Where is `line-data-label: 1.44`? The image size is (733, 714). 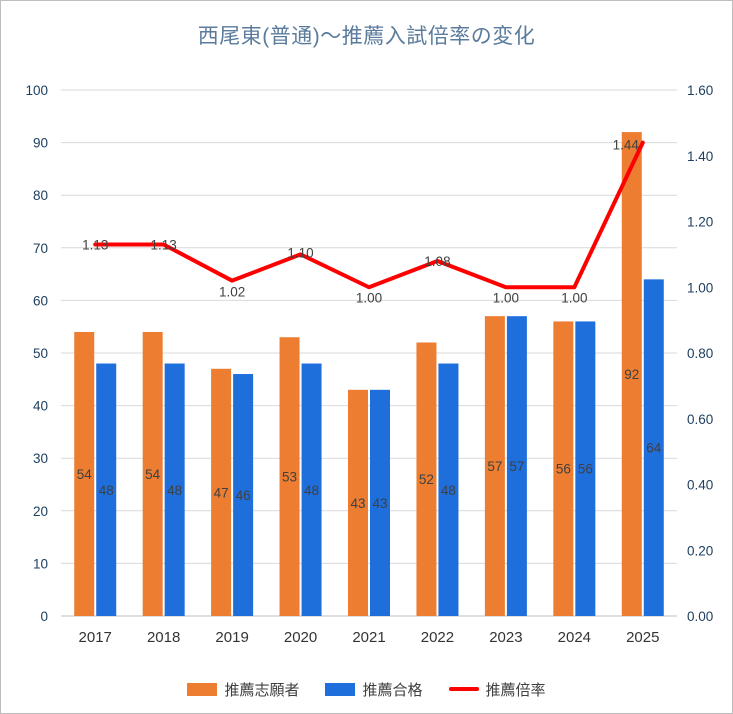
line-data-label: 1.44 is located at coordinates (626, 145).